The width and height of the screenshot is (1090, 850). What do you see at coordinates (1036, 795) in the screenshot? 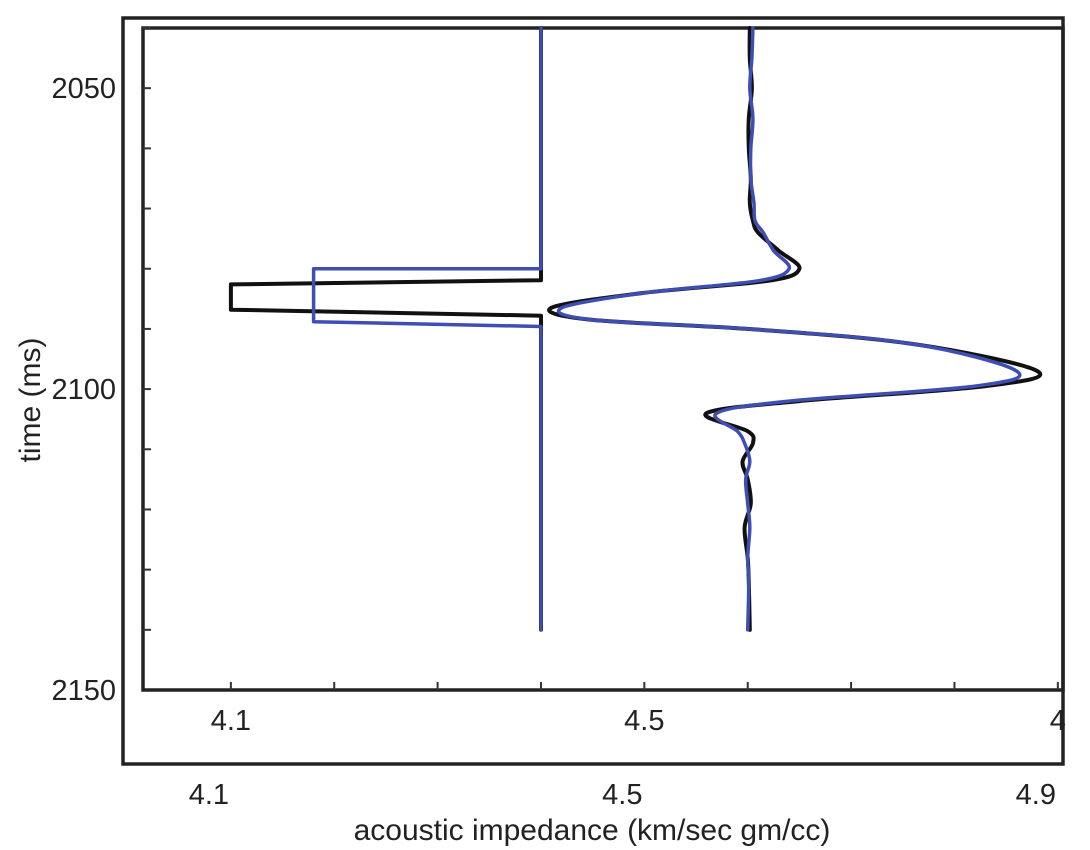
I see `outer-x-tick-label: 4.9` at bounding box center [1036, 795].